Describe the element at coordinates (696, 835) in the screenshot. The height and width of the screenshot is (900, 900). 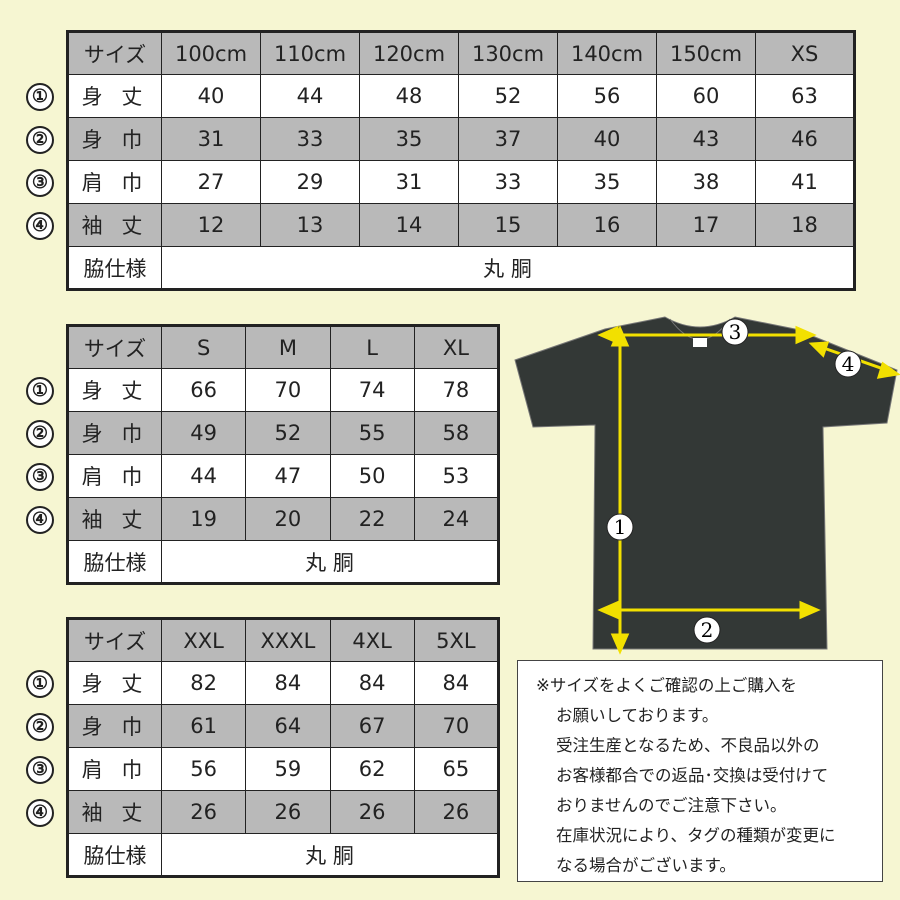
I see `note-line: 在庫状況により、タグの種類が変更に` at that location.